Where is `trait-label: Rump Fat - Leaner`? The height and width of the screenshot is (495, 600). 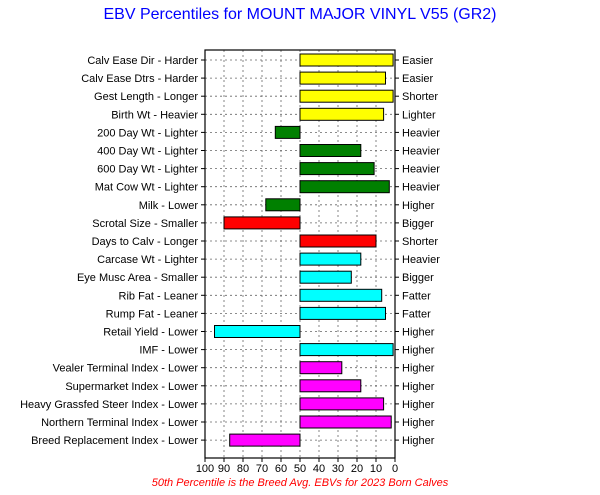 trait-label: Rump Fat - Leaner is located at coordinates (152, 314).